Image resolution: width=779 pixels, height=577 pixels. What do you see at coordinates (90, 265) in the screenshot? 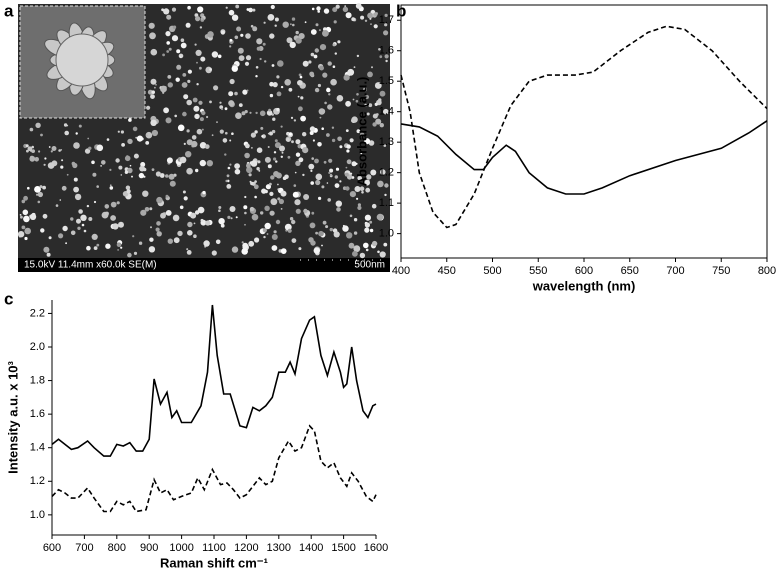
I see `sem-info: 15.0kV 11.4mm x60.0k SE(M)` at bounding box center [90, 265].